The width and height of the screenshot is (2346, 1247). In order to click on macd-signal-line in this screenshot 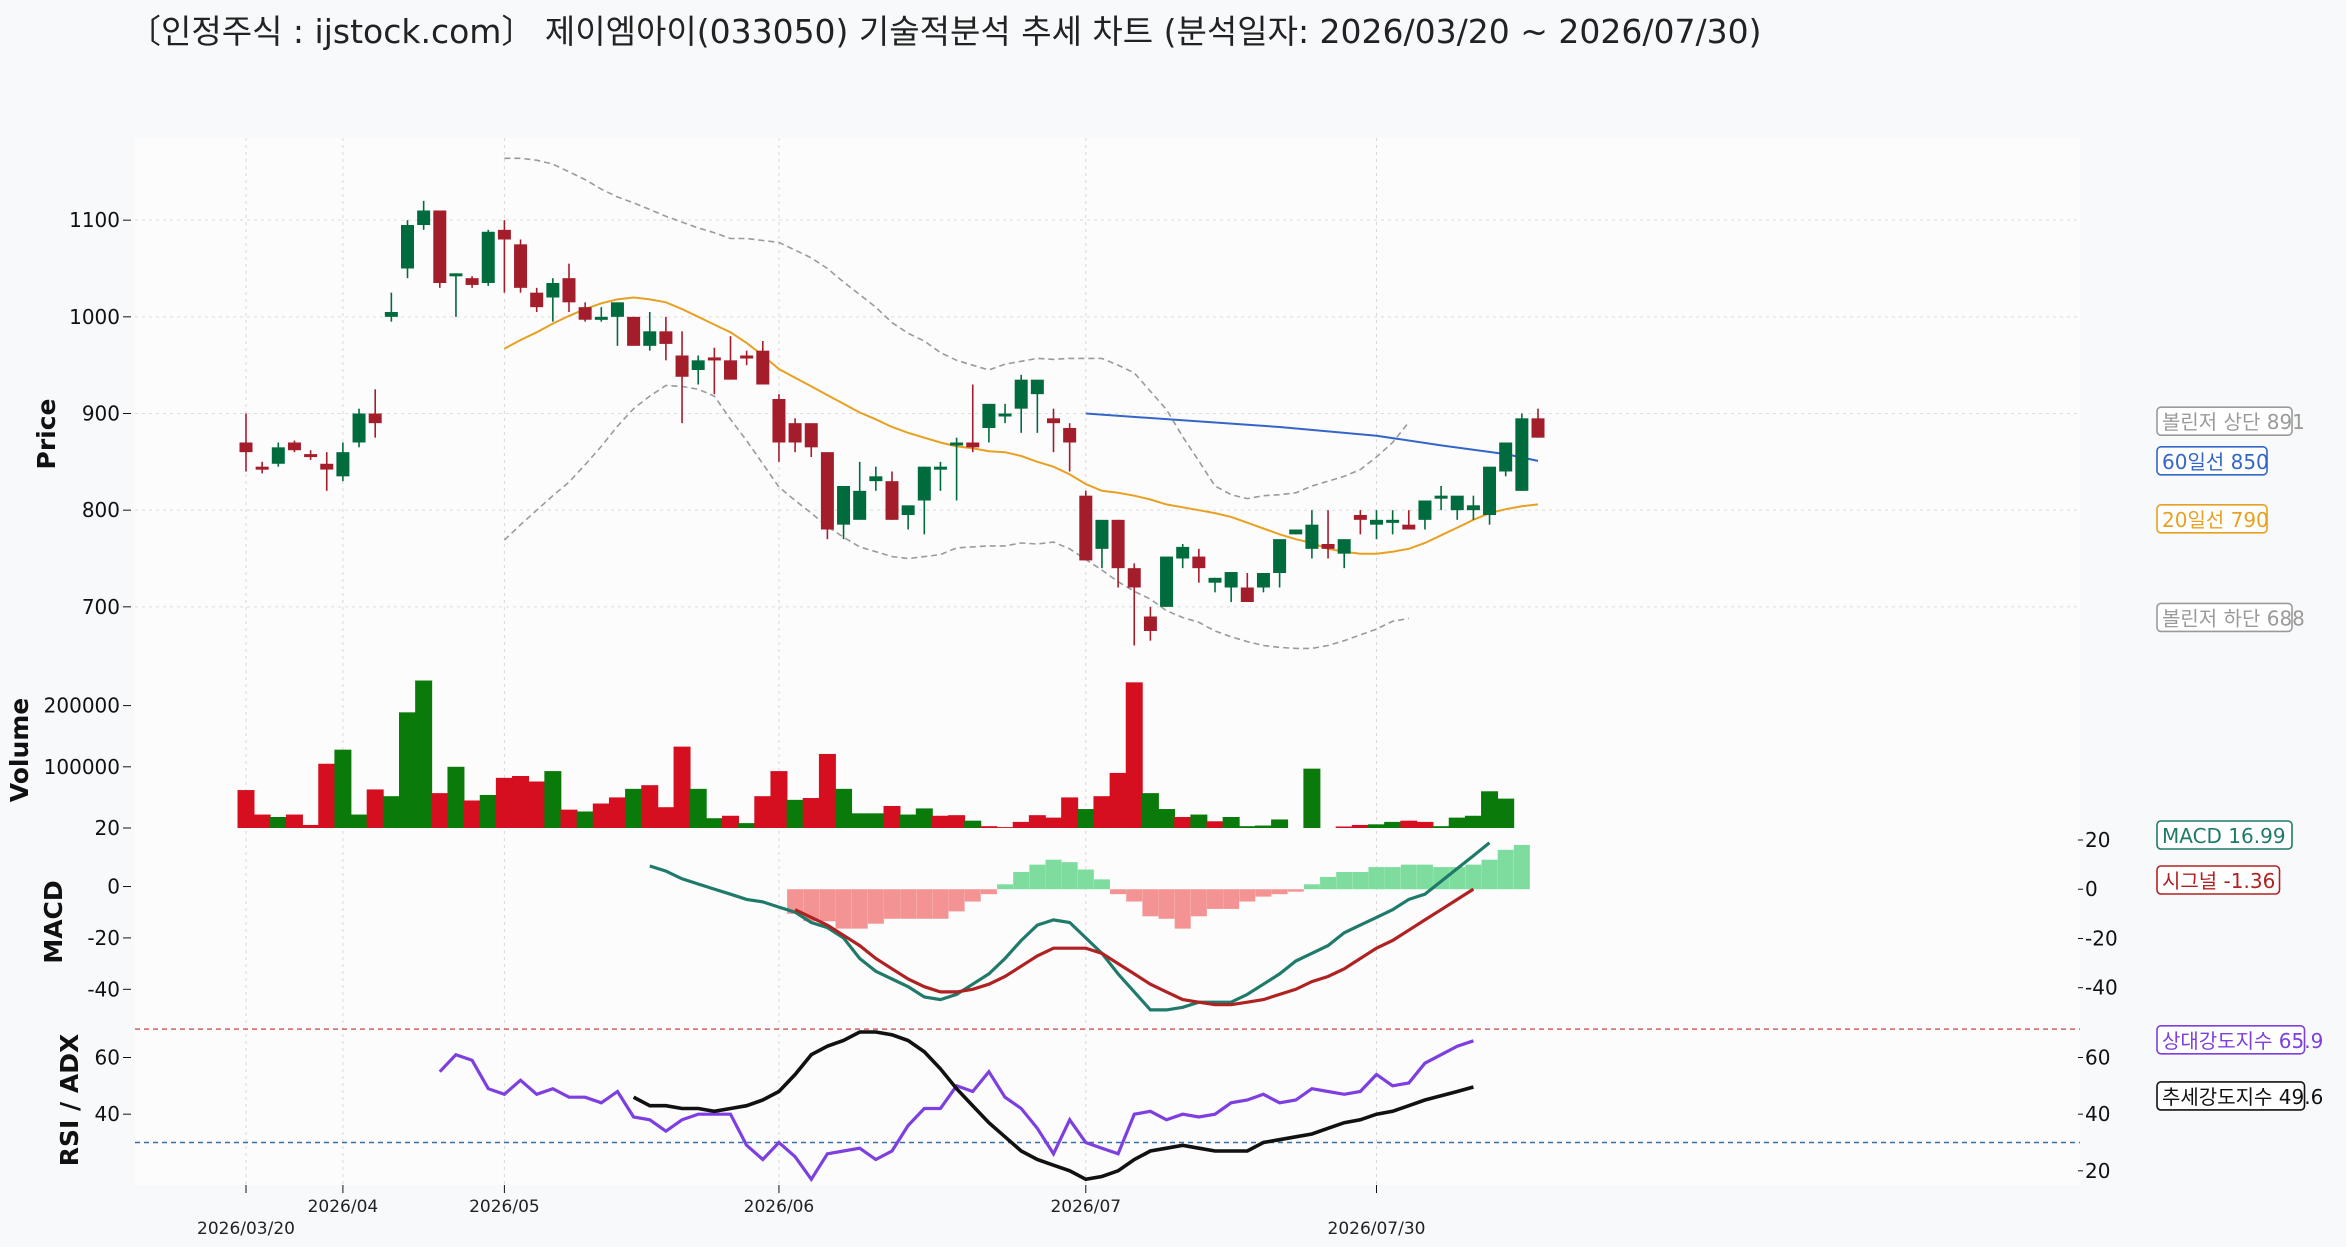, I will do `click(1134, 947)`.